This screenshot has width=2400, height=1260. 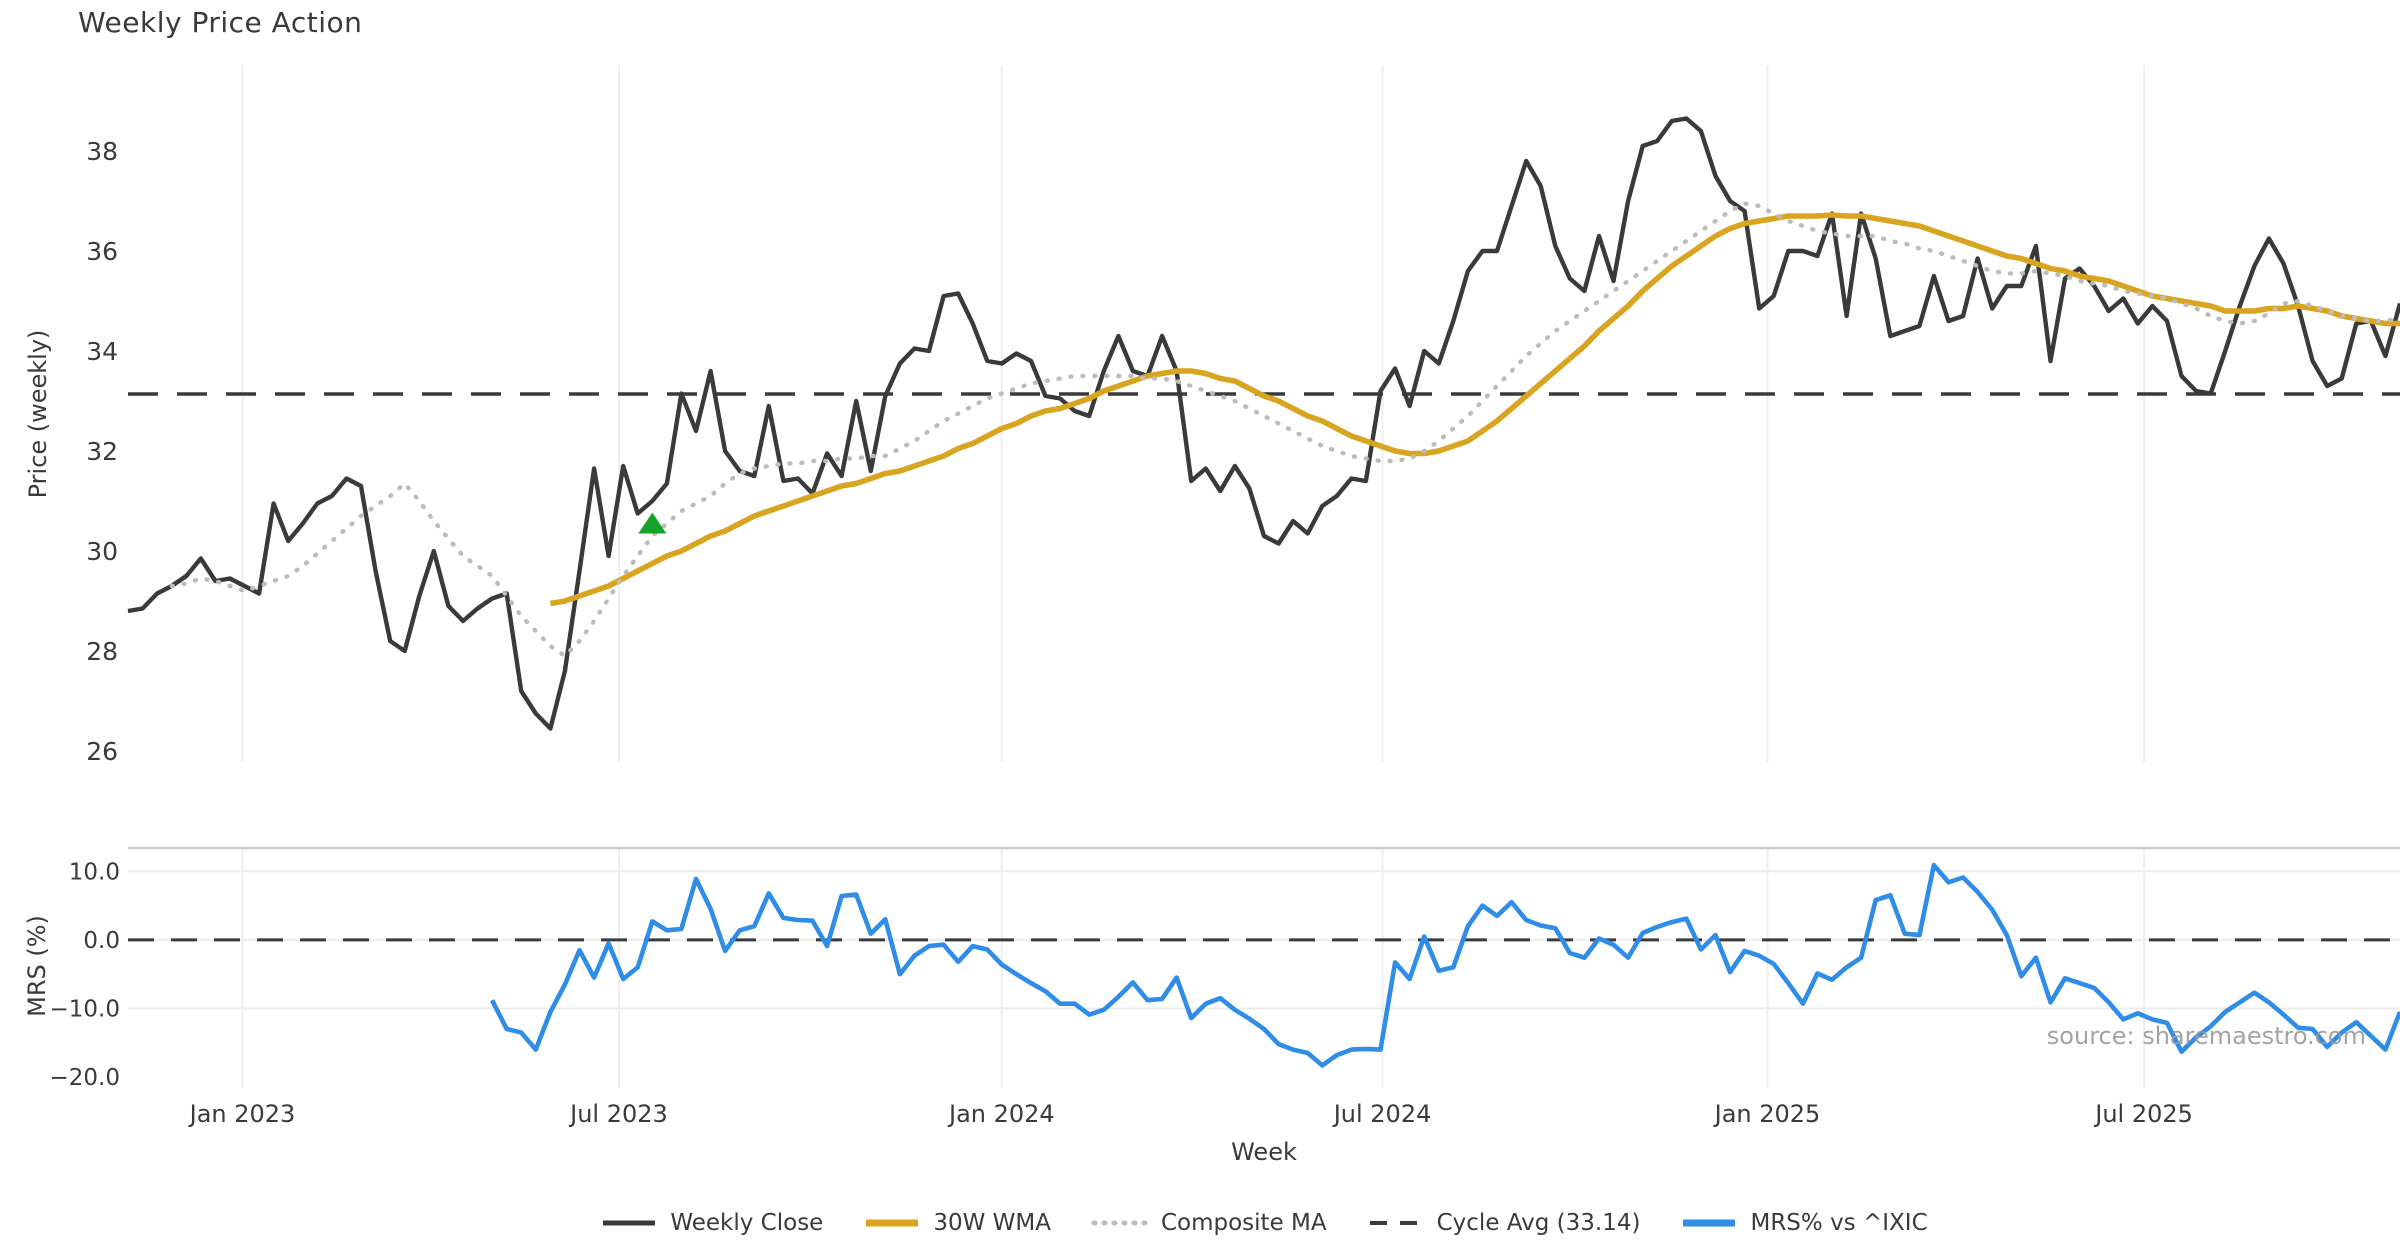 I want to click on x-tick-label: Jul 2024, so click(x=1382, y=1114).